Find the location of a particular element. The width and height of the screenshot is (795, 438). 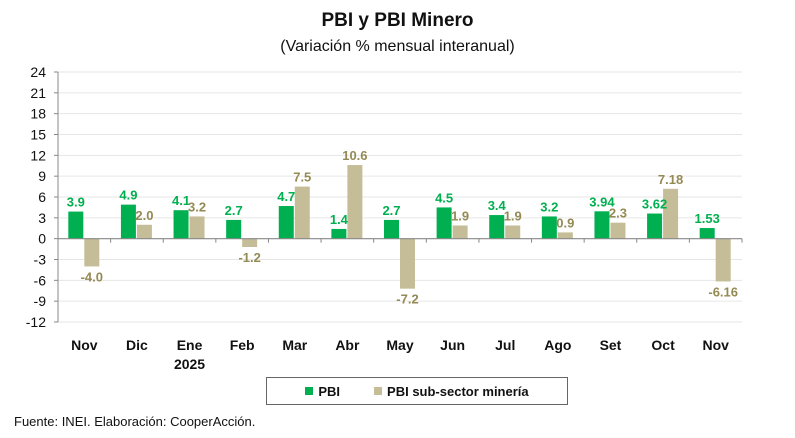

data-label-mineria: -1.2 is located at coordinates (249, 257).